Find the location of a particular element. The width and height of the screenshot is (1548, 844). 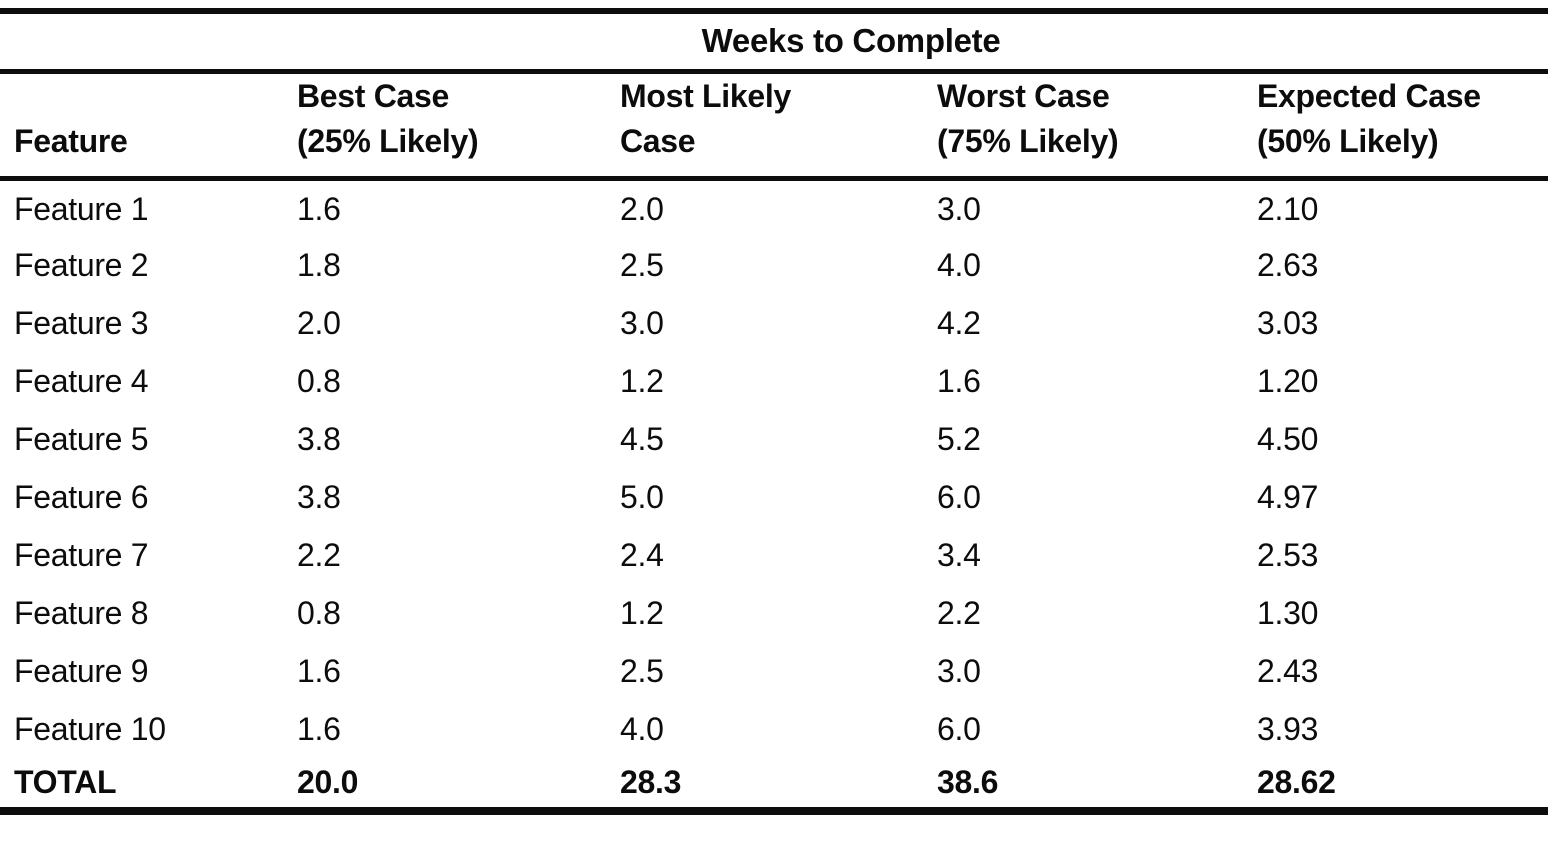

cell-worst-case: 5.2 is located at coordinates (959, 439).